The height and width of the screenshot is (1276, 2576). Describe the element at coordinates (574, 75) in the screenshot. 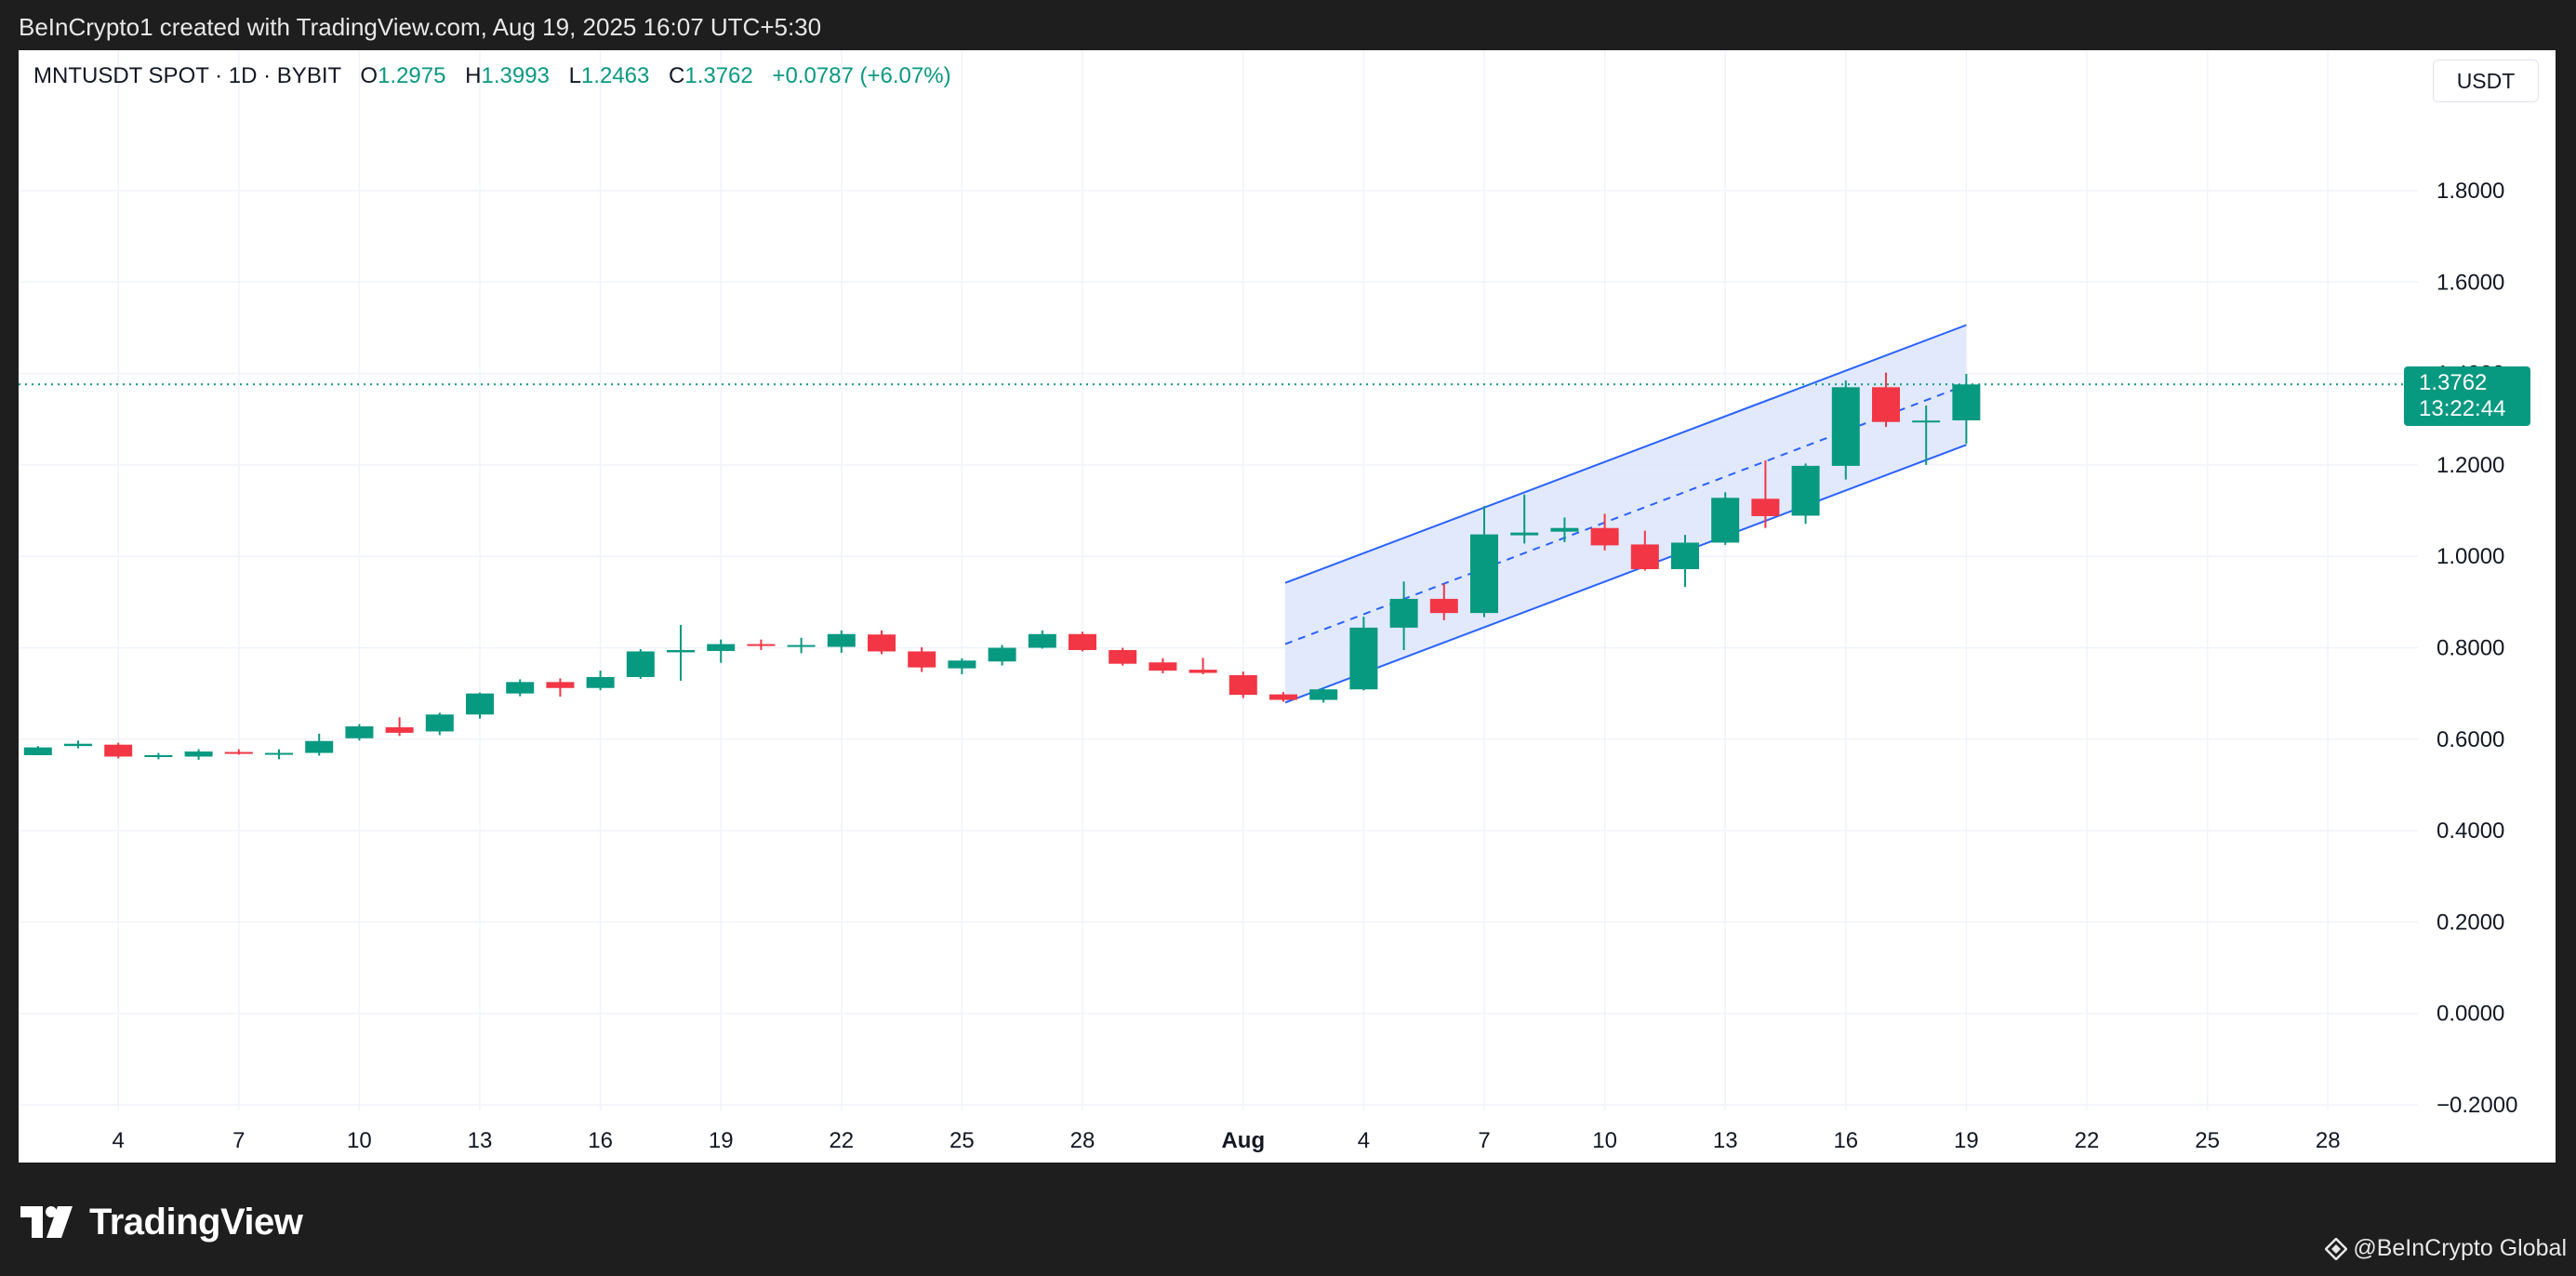

I see `low-label: L` at that location.